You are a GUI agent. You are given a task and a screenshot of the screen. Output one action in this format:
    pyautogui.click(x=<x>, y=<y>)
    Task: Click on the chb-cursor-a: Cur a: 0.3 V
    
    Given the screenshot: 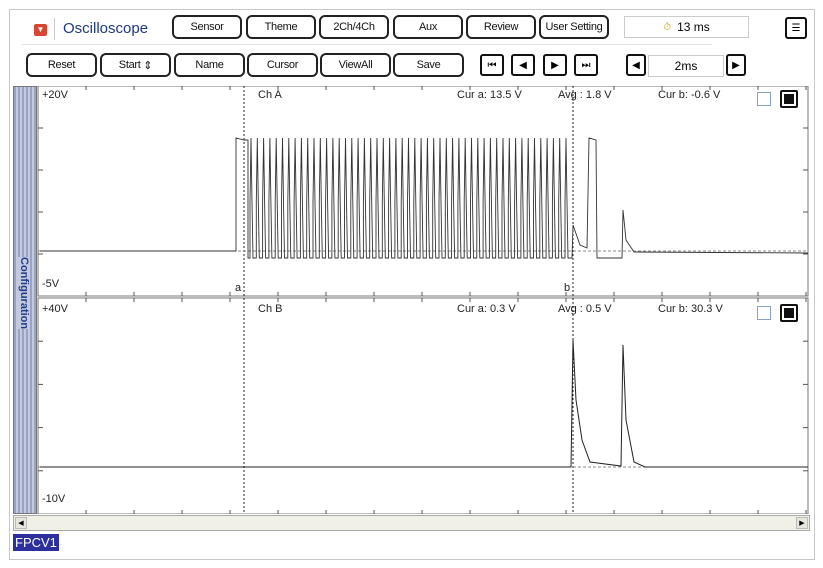 What is the action you would take?
    pyautogui.click(x=486, y=309)
    